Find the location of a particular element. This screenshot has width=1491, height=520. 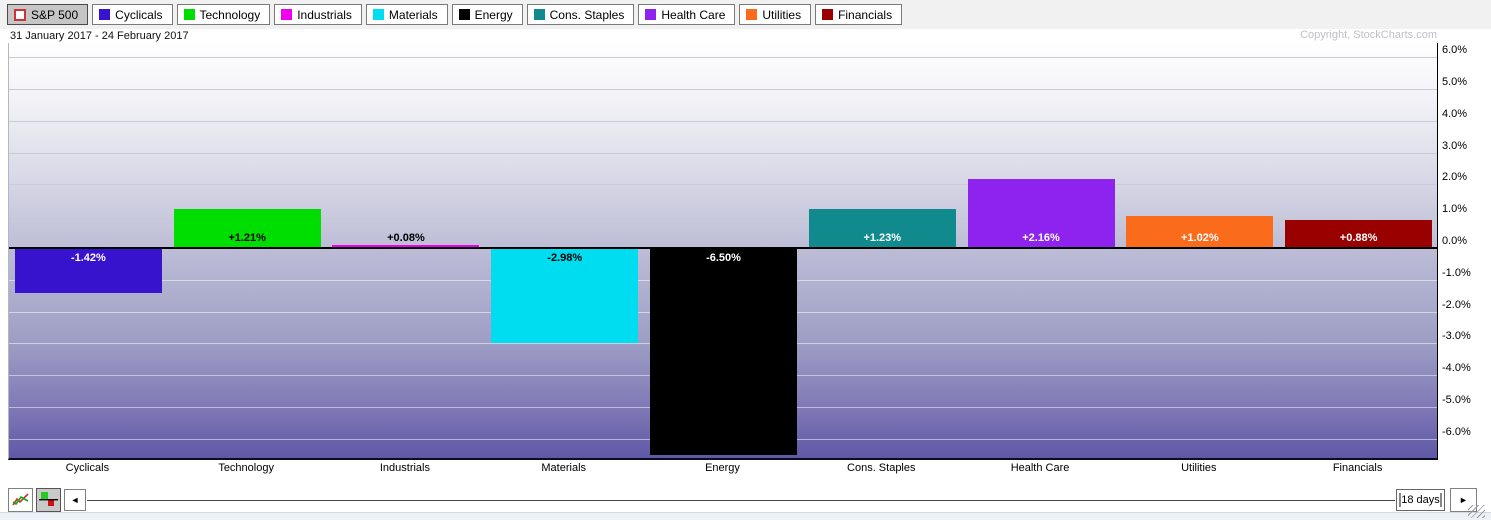

legend-button-financials: Financials is located at coordinates (859, 14).